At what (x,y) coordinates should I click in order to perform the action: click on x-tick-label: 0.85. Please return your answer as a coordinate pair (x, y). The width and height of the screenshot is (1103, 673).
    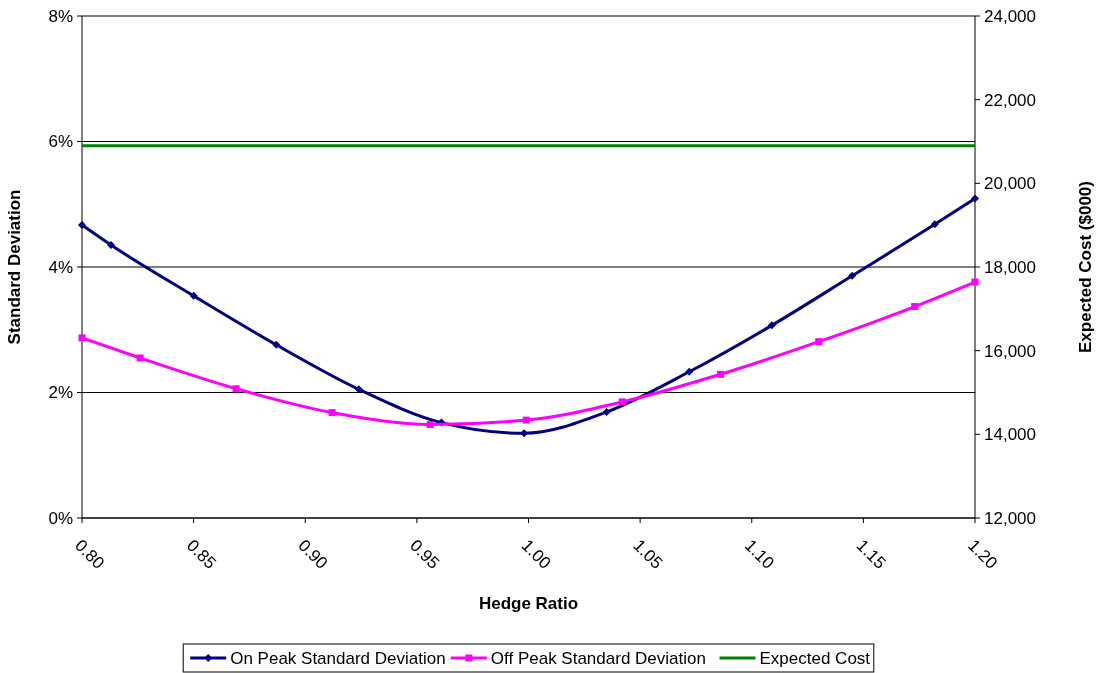
    Looking at the image, I should click on (201, 554).